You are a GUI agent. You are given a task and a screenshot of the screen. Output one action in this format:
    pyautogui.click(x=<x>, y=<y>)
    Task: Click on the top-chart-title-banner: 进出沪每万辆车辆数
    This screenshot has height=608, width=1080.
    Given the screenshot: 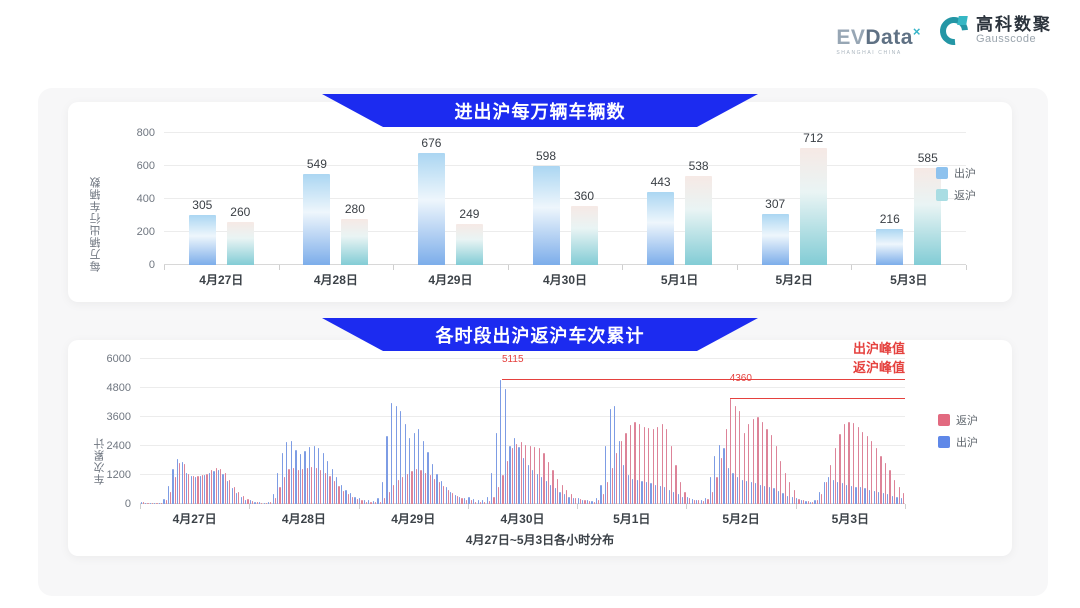 What is the action you would take?
    pyautogui.click(x=540, y=110)
    